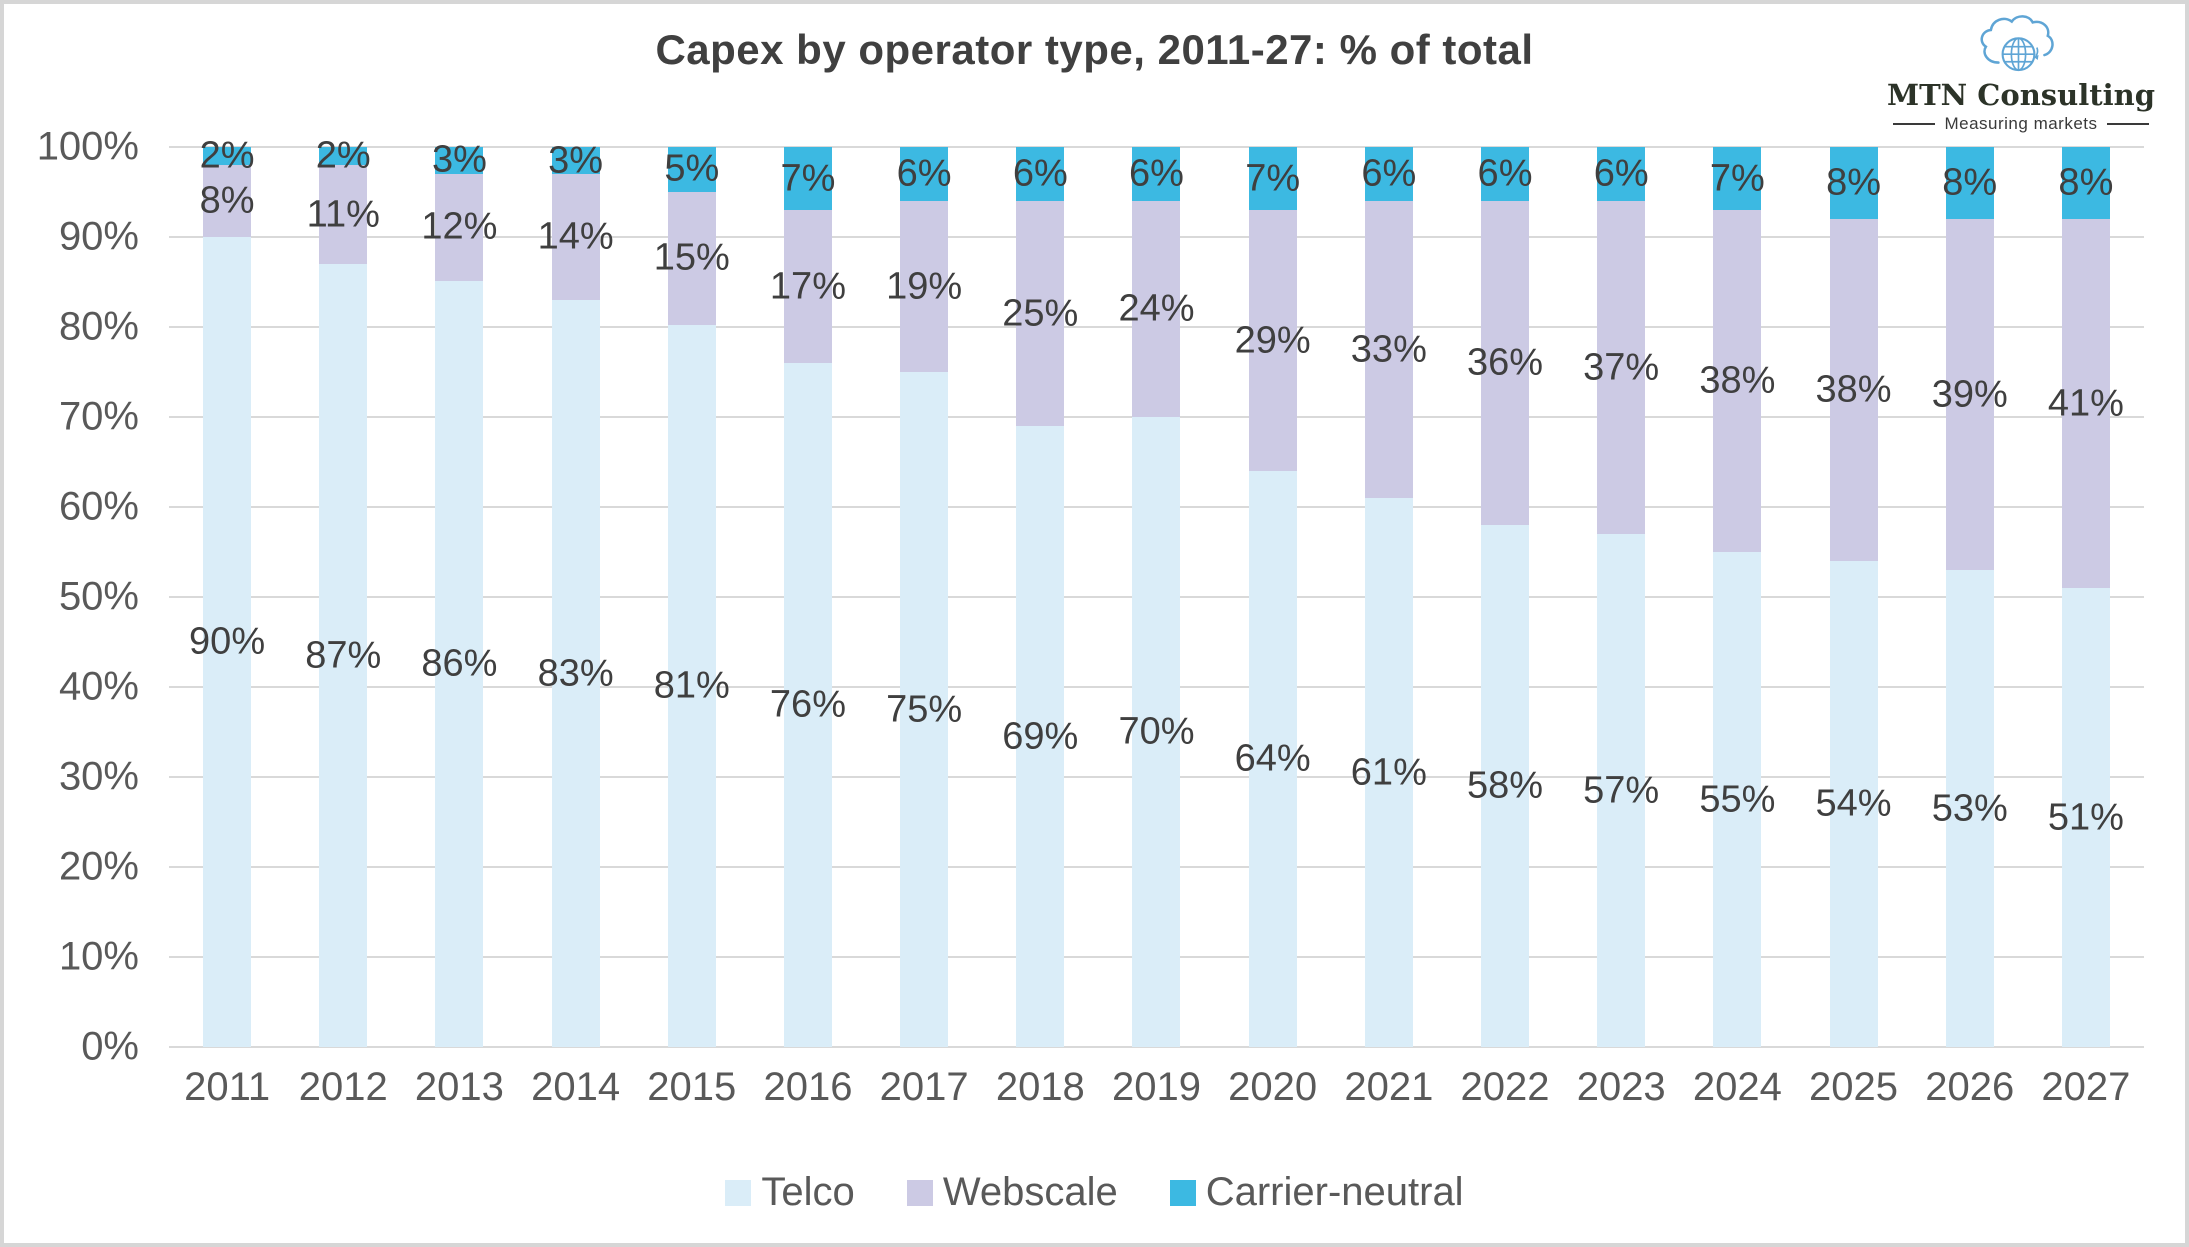 Image resolution: width=2189 pixels, height=1247 pixels. I want to click on data-label-carrier-neutral-2026: 8%, so click(1970, 182).